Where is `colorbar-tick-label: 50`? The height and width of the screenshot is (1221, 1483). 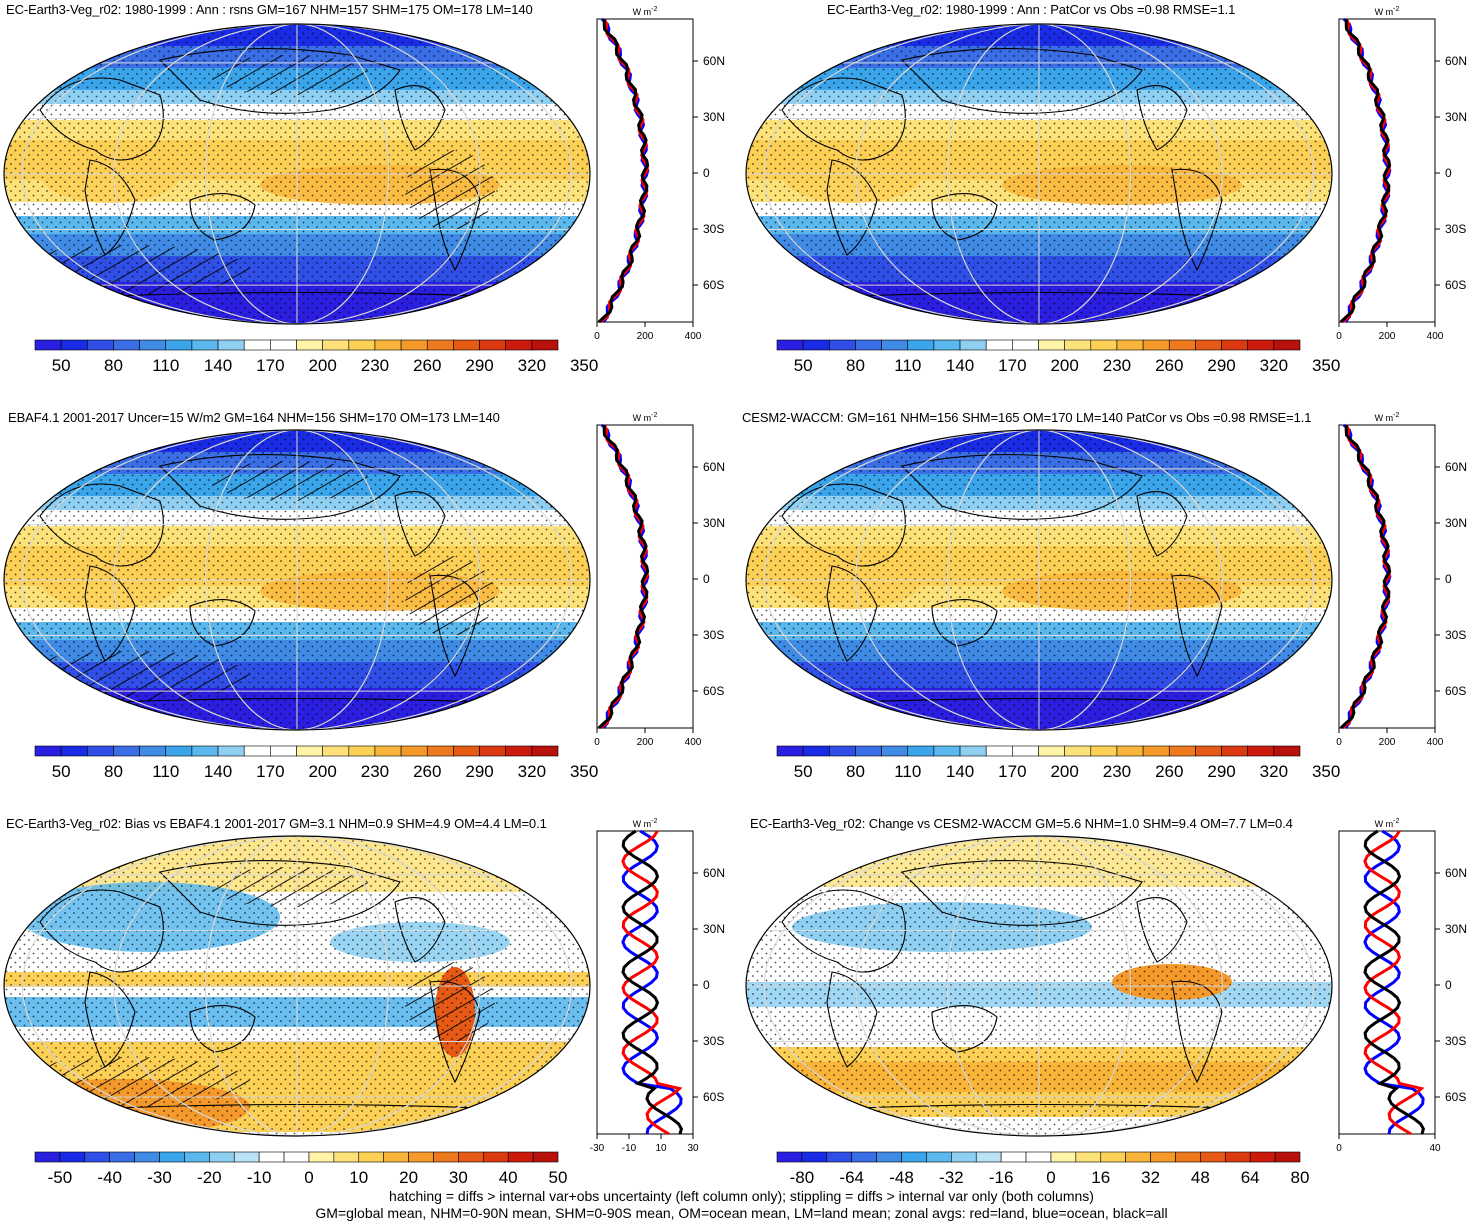 colorbar-tick-label: 50 is located at coordinates (803, 771).